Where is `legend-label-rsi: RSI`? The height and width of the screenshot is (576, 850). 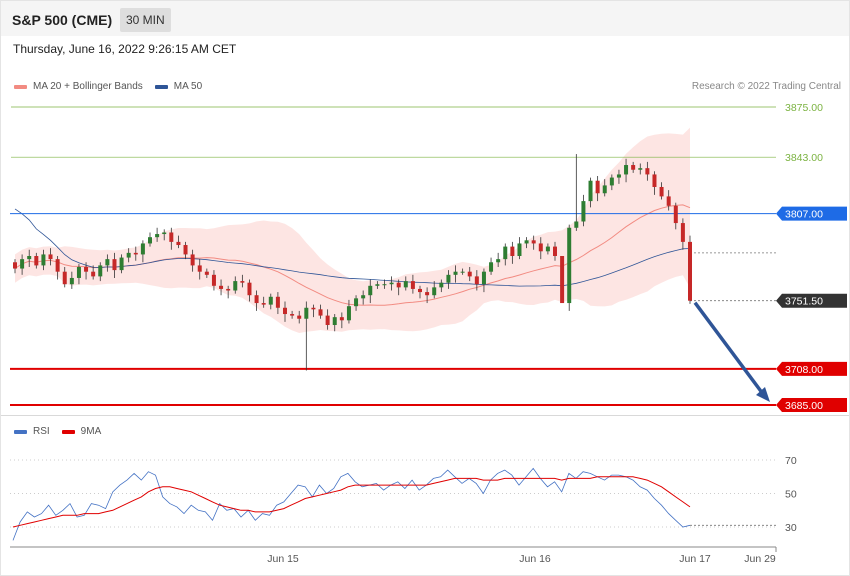
legend-label-rsi: RSI is located at coordinates (41, 431).